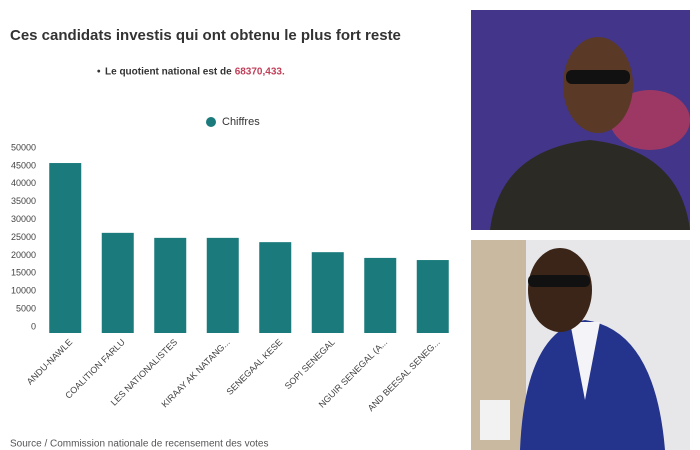 Image resolution: width=700 pixels, height=450 pixels. I want to click on subtitle: Le quotient national est de, so click(168, 72).